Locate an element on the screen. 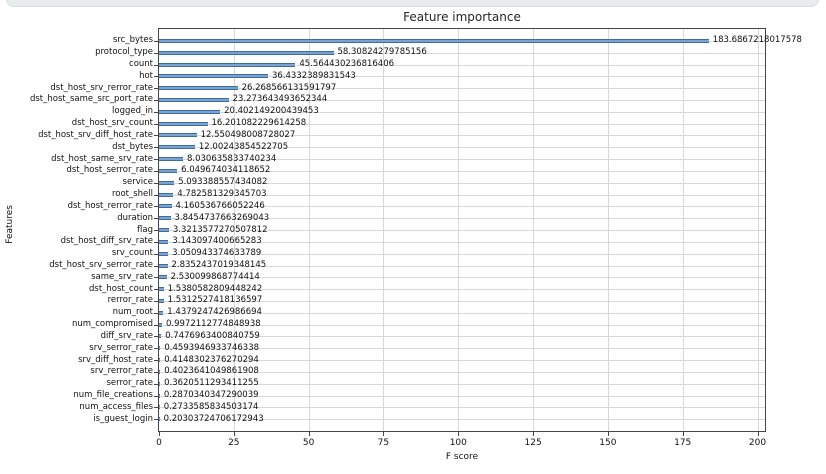  x-tick-label: 175 is located at coordinates (683, 443).